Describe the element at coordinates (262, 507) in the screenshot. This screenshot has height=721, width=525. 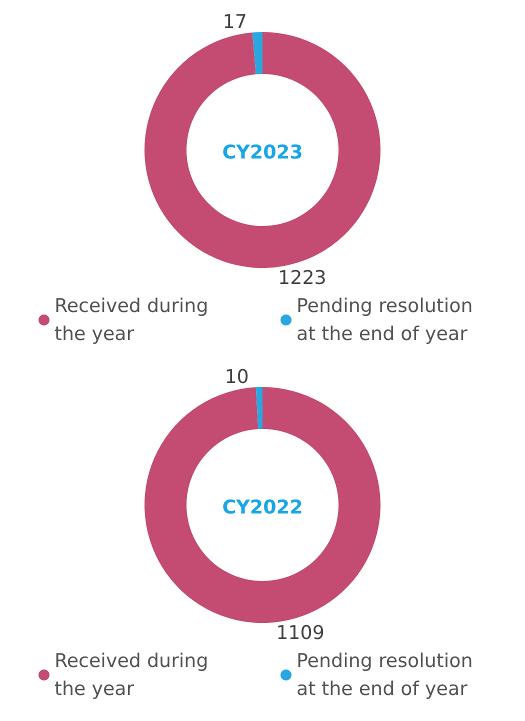
I see `text: CY2022` at that location.